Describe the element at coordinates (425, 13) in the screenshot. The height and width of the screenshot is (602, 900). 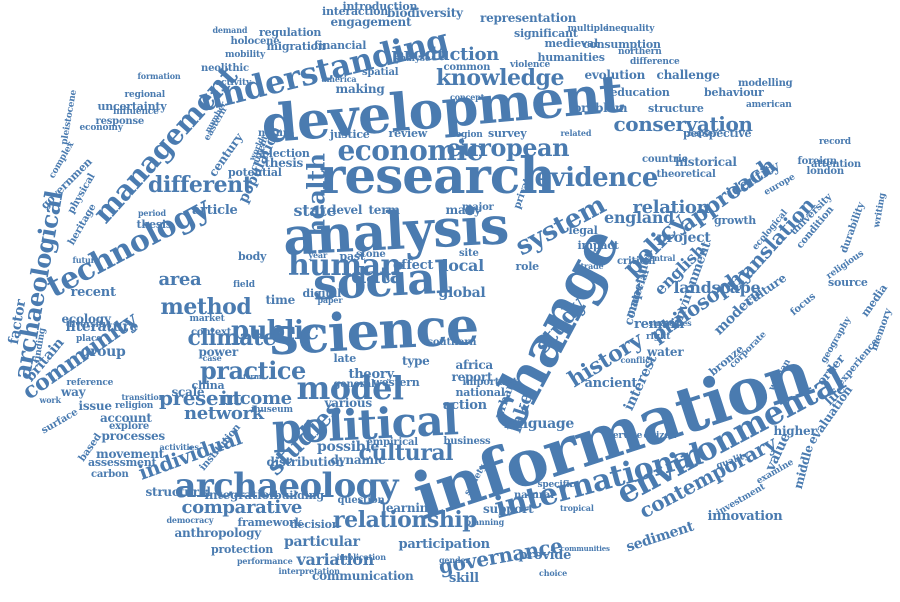
I see `word: biodiversity` at that location.